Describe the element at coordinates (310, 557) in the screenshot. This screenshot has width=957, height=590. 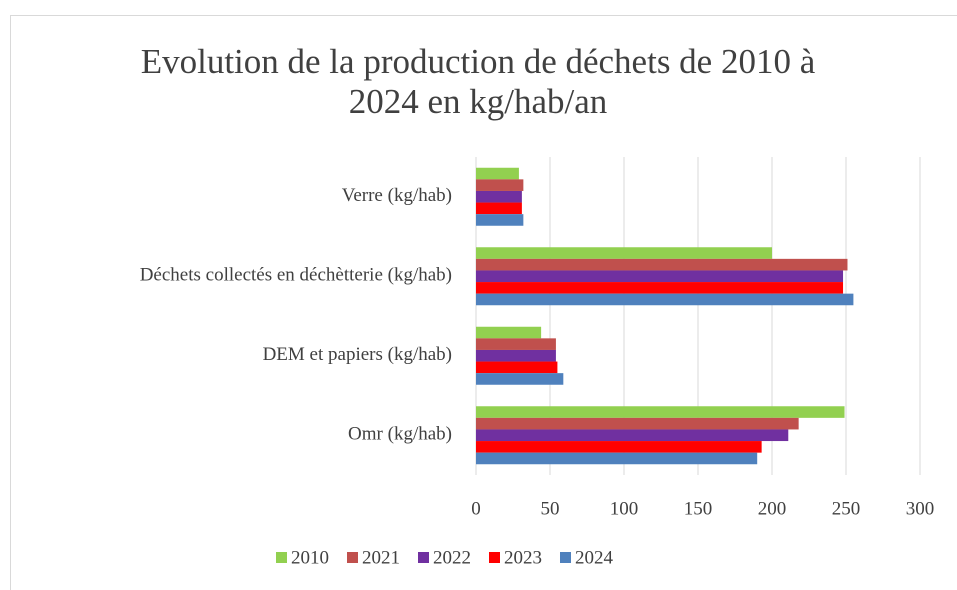
I see `legend-label: 2010` at that location.